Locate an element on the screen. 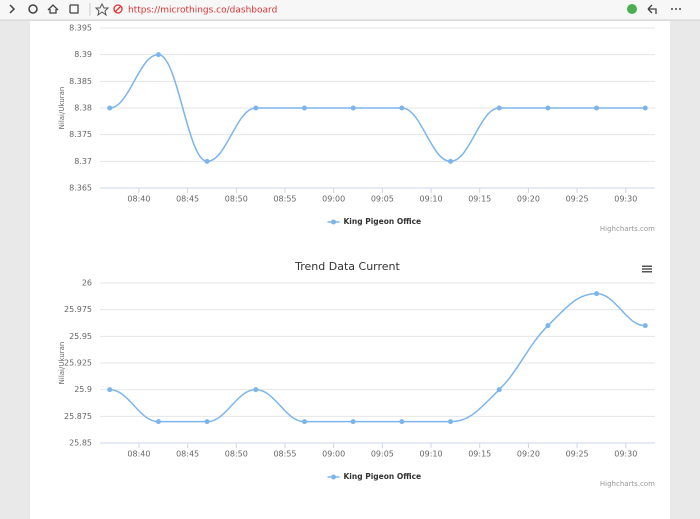 The height and width of the screenshot is (519, 700). y-tick-label: 8.385 is located at coordinates (80, 81).